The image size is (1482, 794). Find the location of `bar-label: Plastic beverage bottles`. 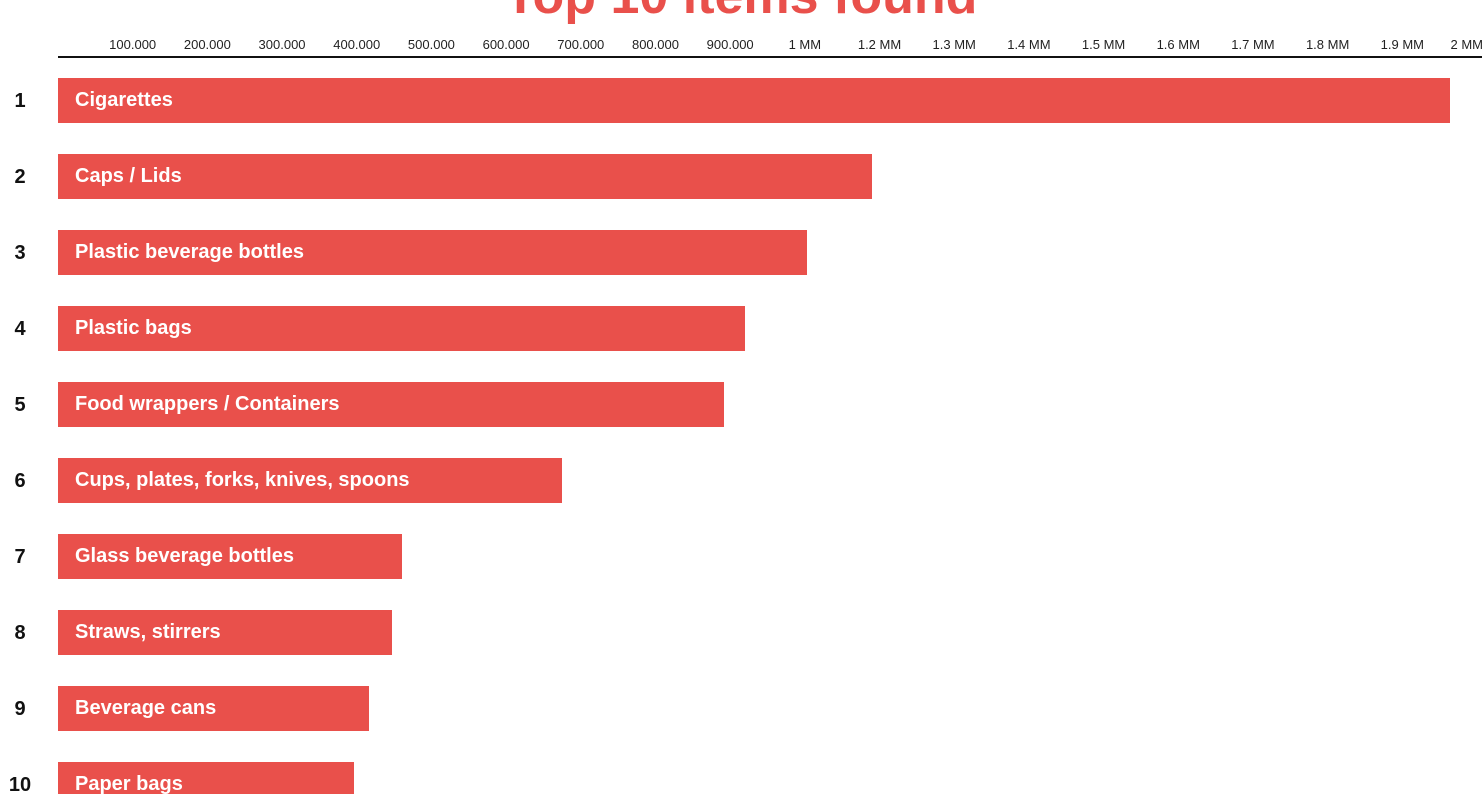

bar-label: Plastic beverage bottles is located at coordinates (189, 252).